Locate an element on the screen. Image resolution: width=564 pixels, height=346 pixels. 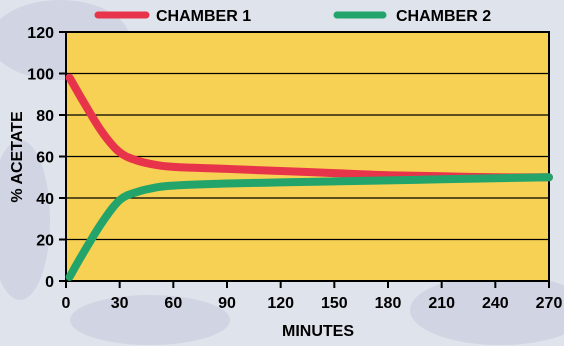
x-tick-label: 150 is located at coordinates (334, 303).